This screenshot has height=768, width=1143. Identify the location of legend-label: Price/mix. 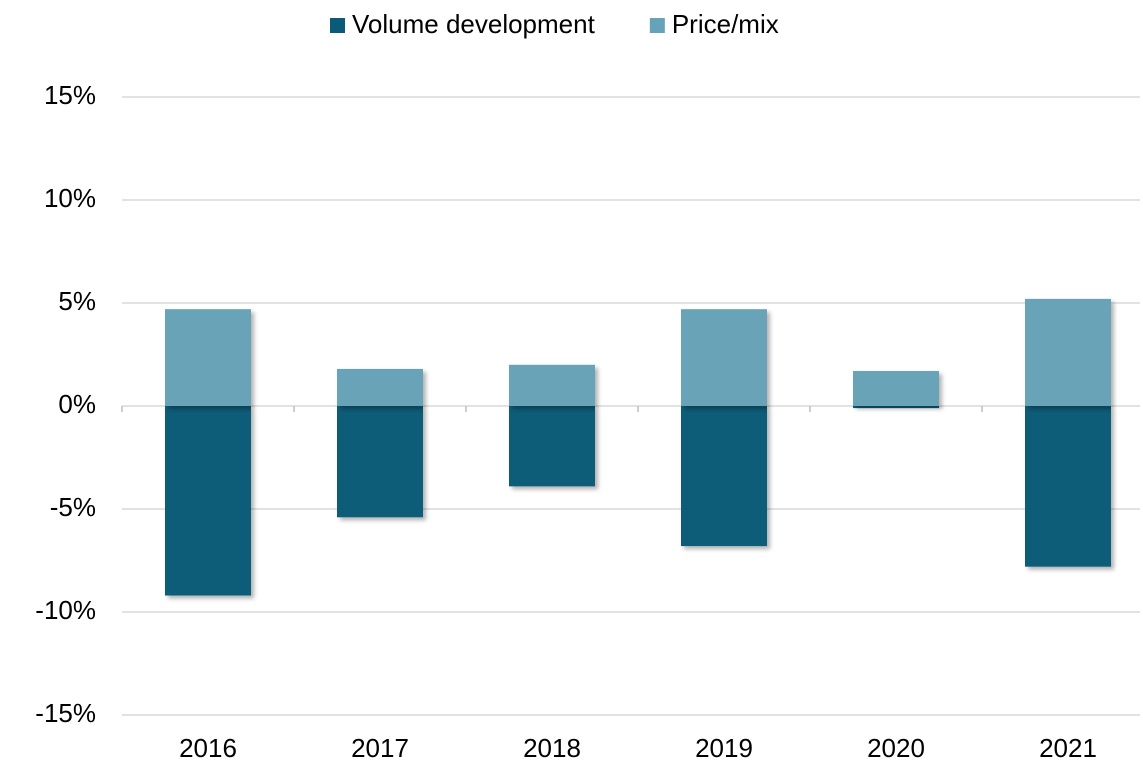
(725, 24).